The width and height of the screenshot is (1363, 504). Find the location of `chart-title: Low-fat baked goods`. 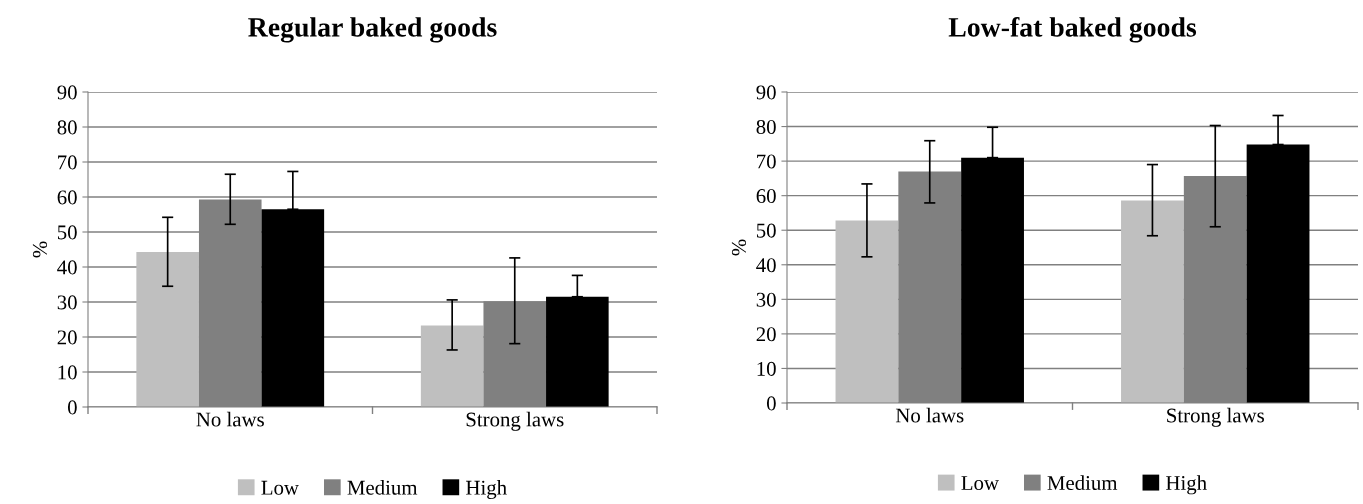

chart-title: Low-fat baked goods is located at coordinates (1072, 29).